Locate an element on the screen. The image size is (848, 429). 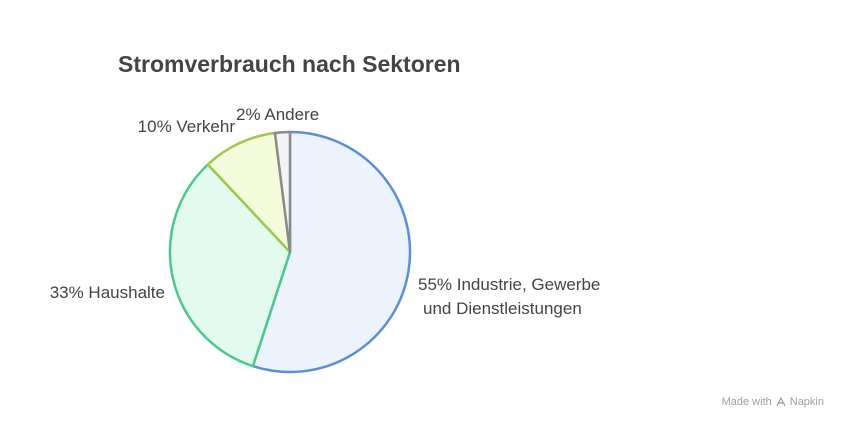
slice-andere is located at coordinates (282, 192).